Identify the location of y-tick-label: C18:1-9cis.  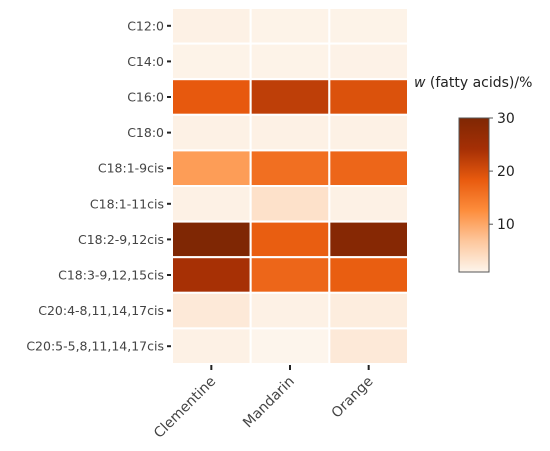
(131, 168).